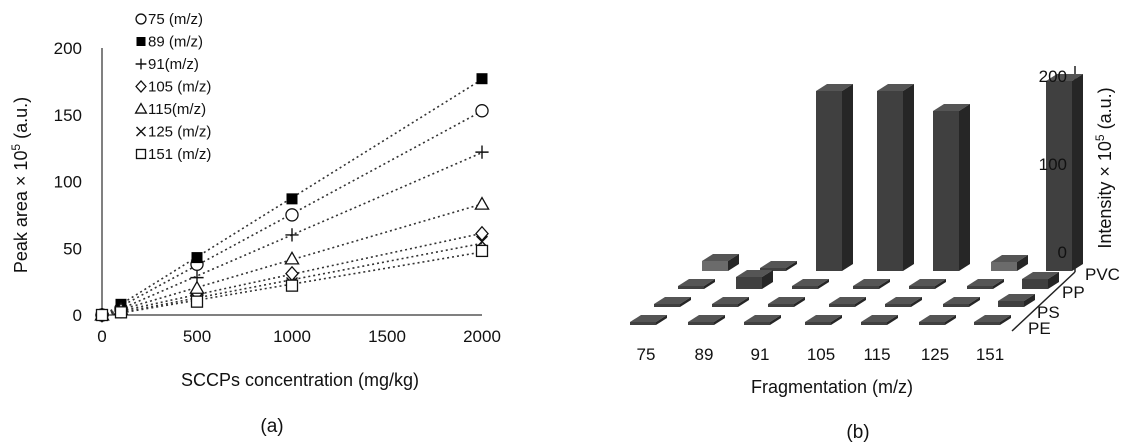  I want to click on series-label: PVC, so click(1102, 274).